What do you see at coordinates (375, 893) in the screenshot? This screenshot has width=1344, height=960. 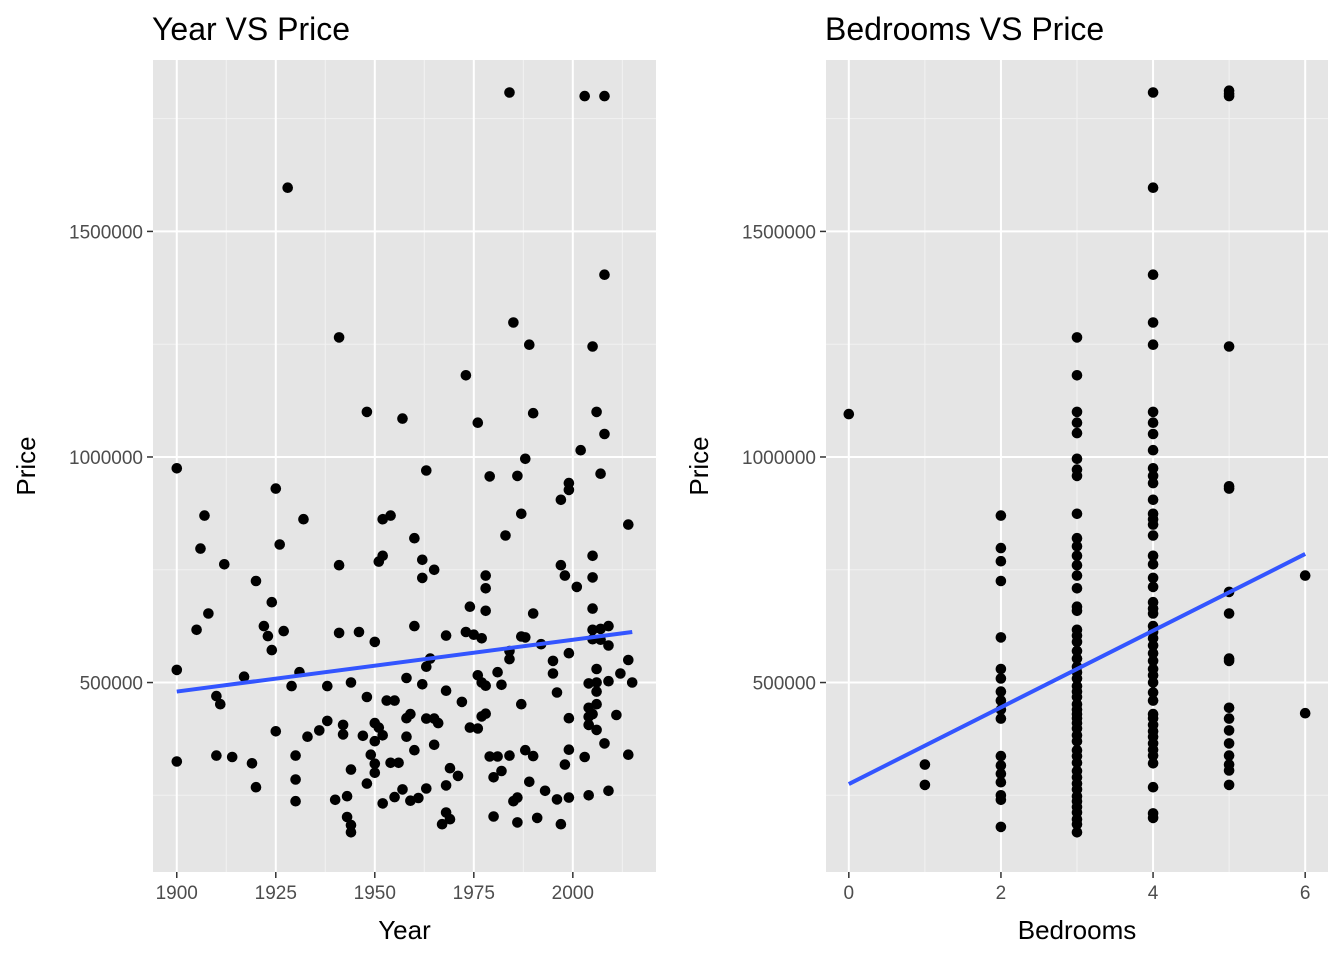 I see `x-tick-label: 1950` at bounding box center [375, 893].